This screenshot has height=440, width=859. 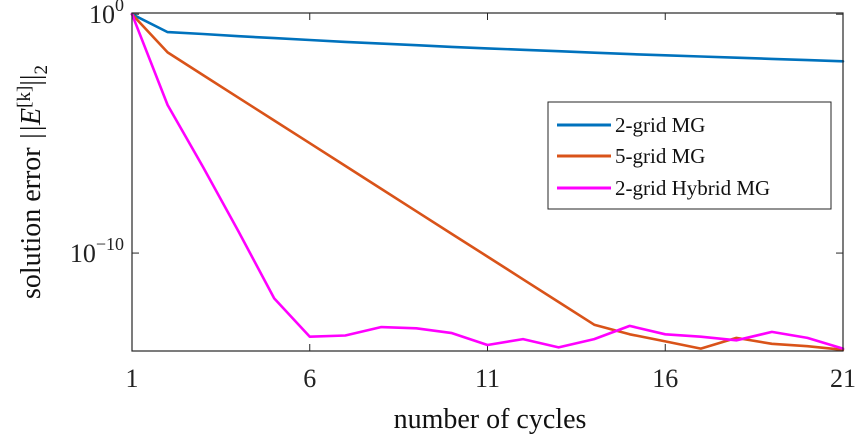 I want to click on x-tick-labels: 1 6 11 16 21, so click(x=491, y=378).